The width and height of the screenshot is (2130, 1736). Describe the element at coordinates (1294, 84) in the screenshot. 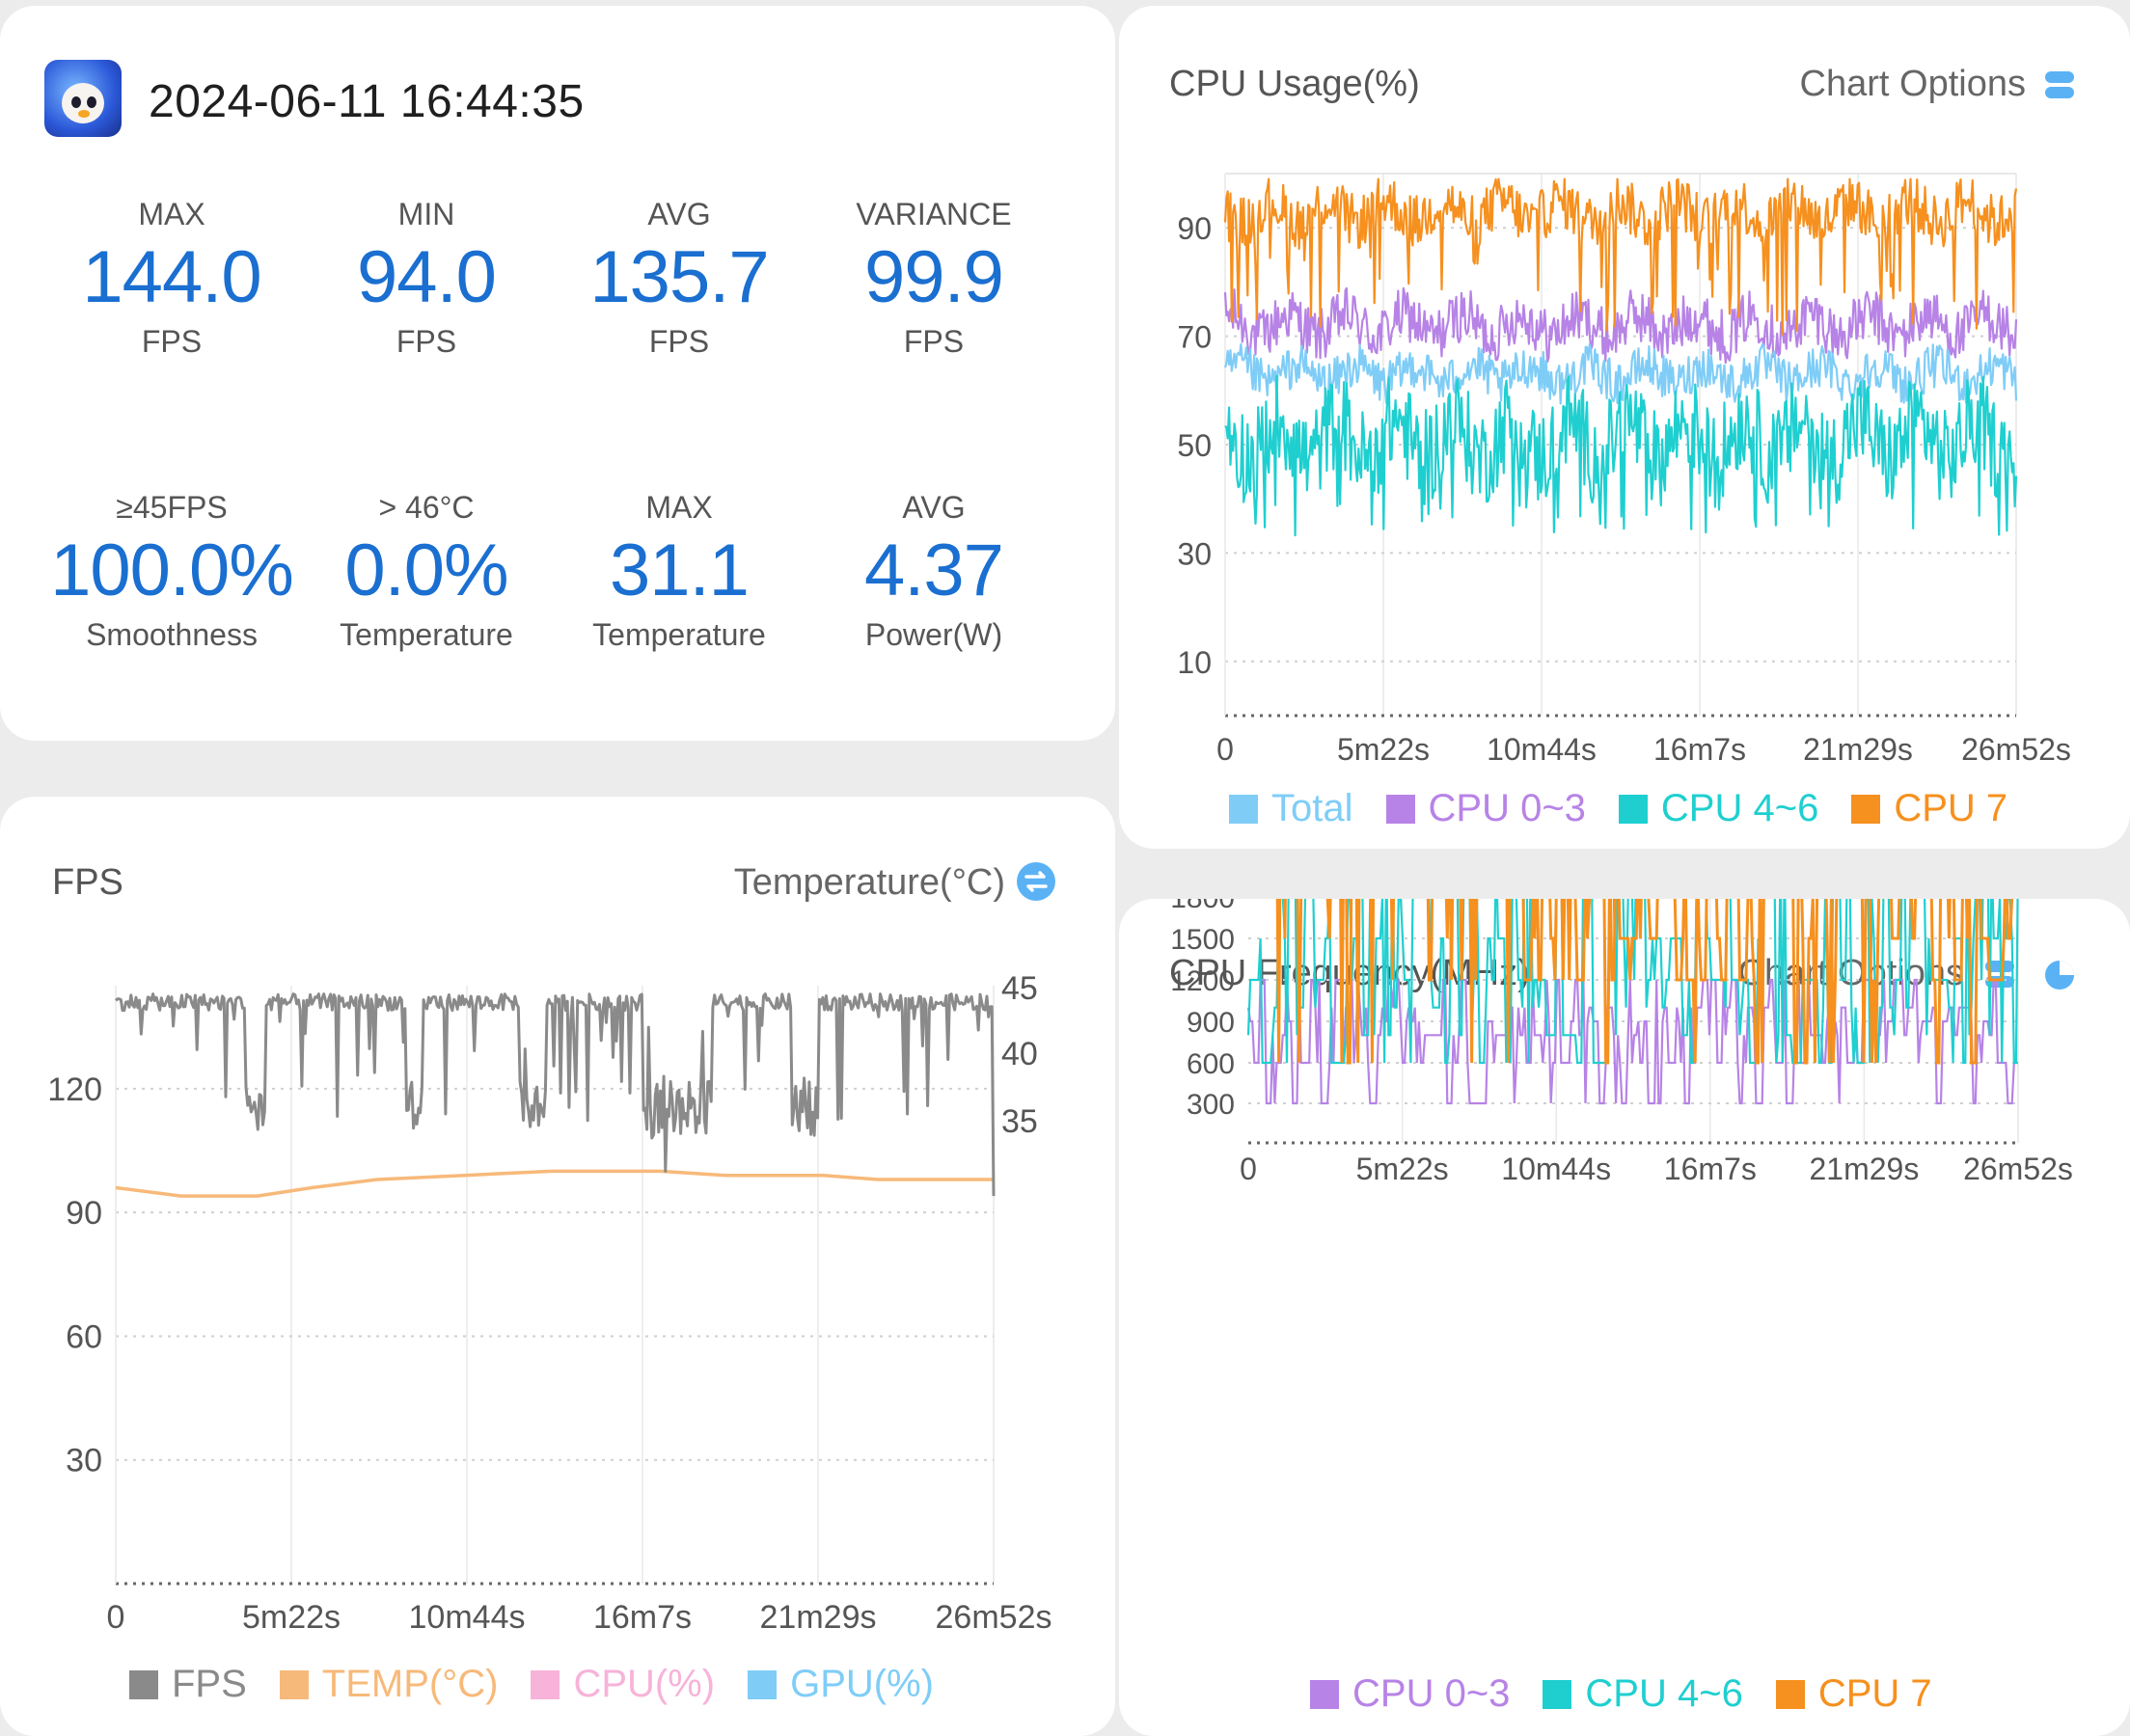

I see `cpu-usage-title: CPU Usage(%)` at that location.